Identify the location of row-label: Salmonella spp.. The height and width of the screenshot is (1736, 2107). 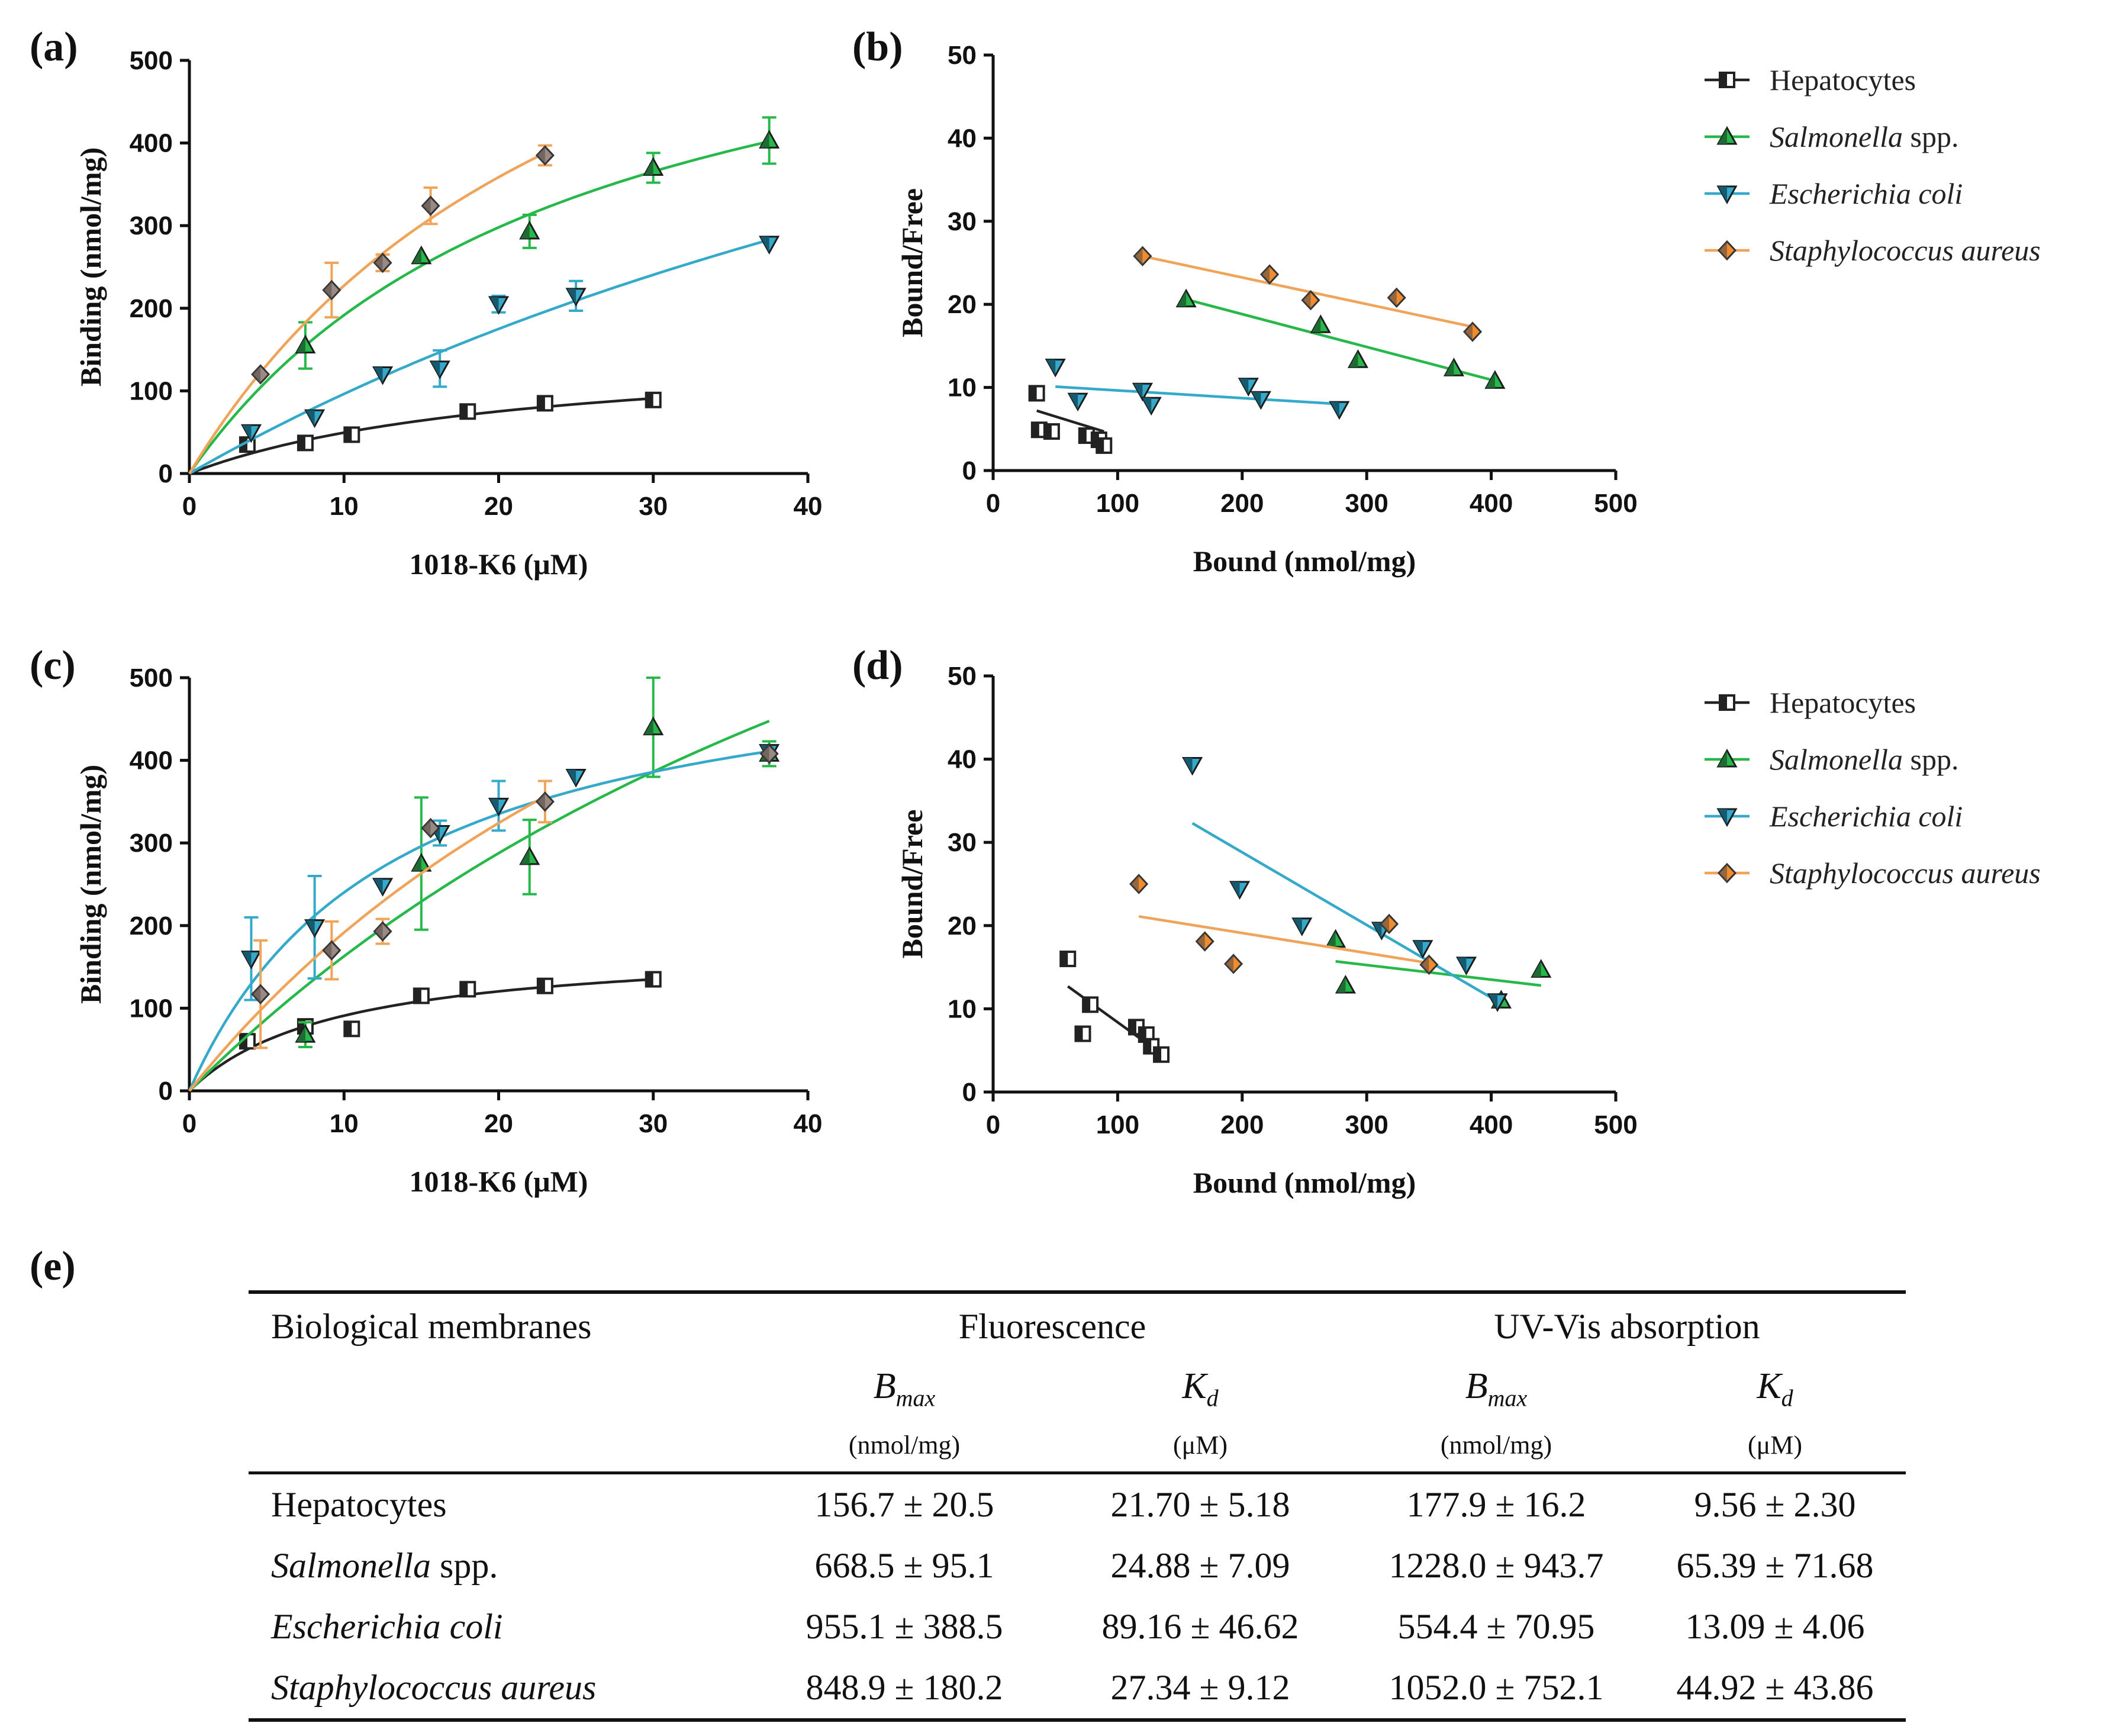
(384, 1565).